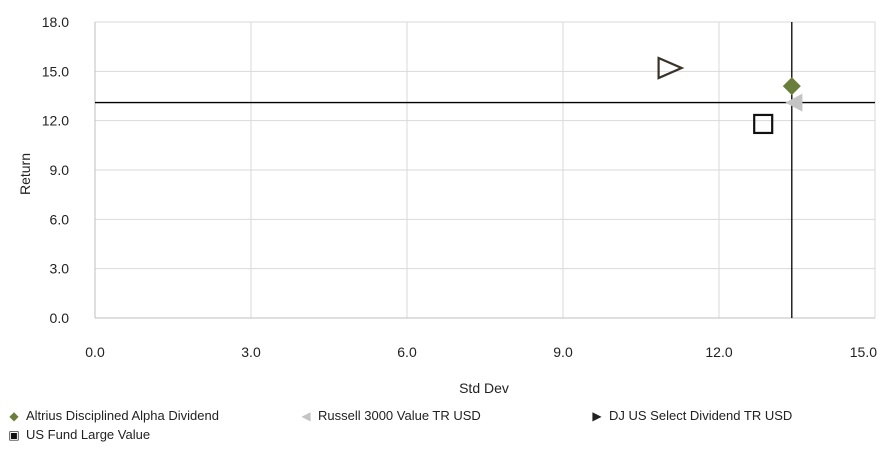 The width and height of the screenshot is (889, 449). I want to click on legend-label: Russell 3000 Value TR USD, so click(399, 415).